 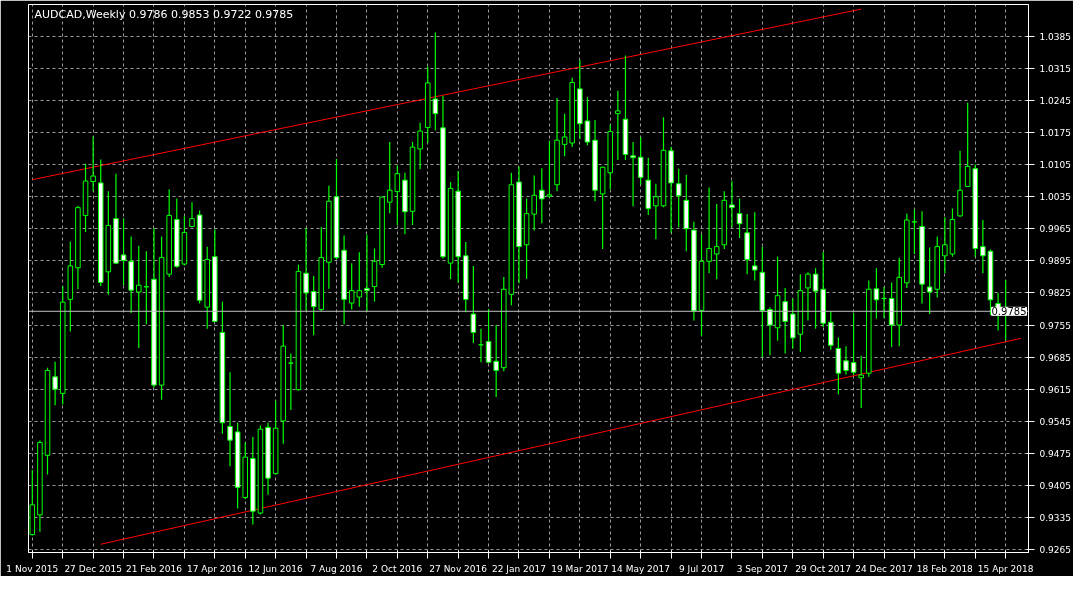 What do you see at coordinates (1055, 518) in the screenshot?
I see `y-tick-label: 0.9335` at bounding box center [1055, 518].